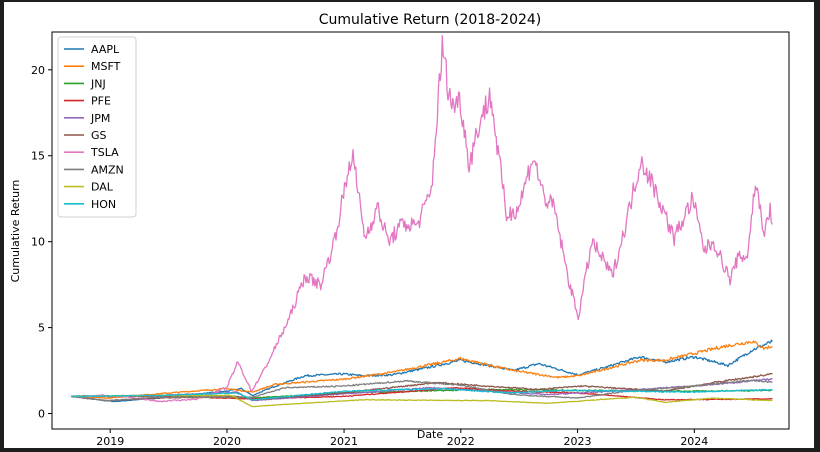 Image resolution: width=820 pixels, height=452 pixels. I want to click on legend-label-gs: GS, so click(99, 135).